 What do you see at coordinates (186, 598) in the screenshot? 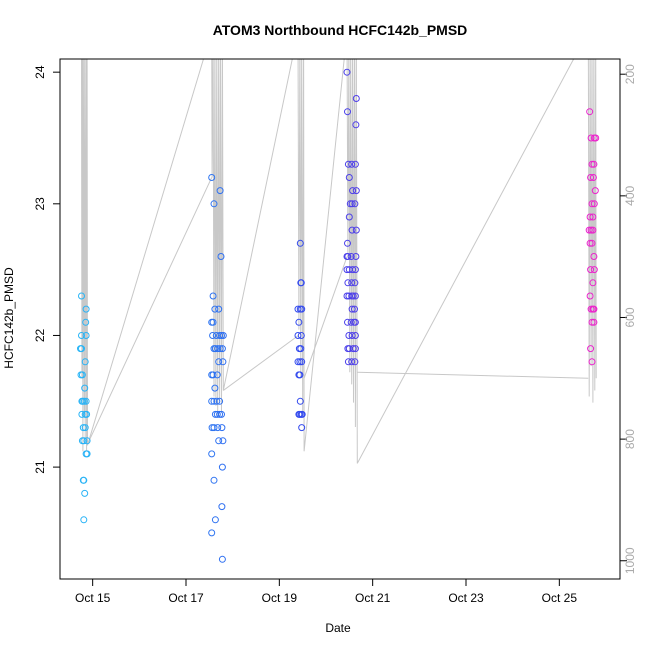
I see `x-tick-label: Oct 17` at bounding box center [186, 598].